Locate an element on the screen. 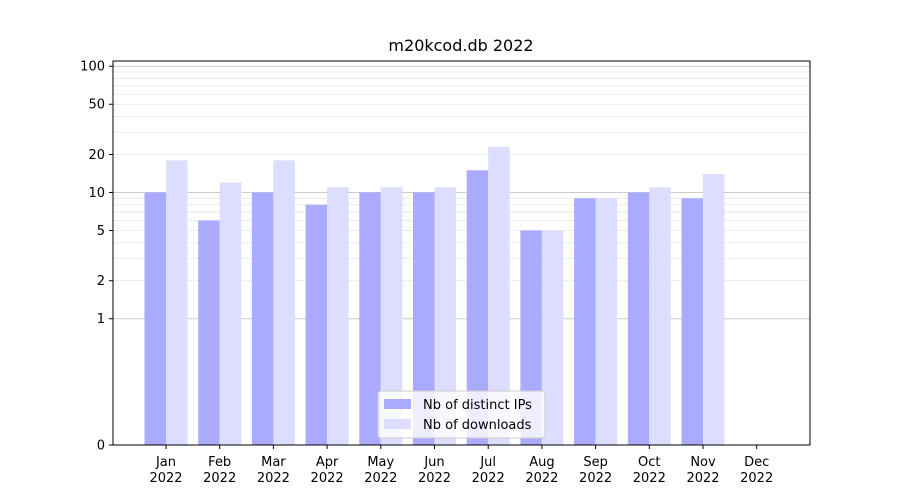  y-tick-label: 50 is located at coordinates (96, 105).